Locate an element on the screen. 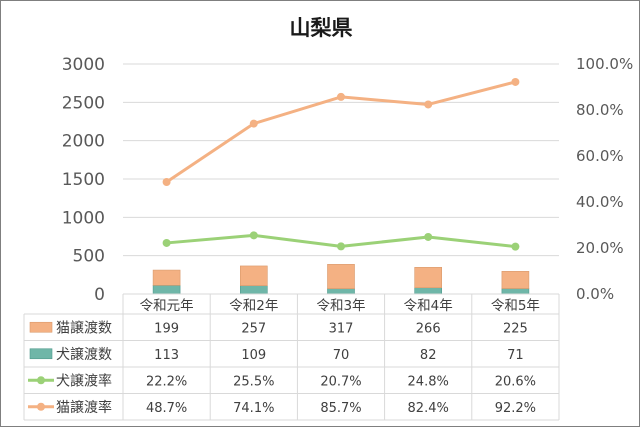  table-cell: 24.8% is located at coordinates (428, 381).